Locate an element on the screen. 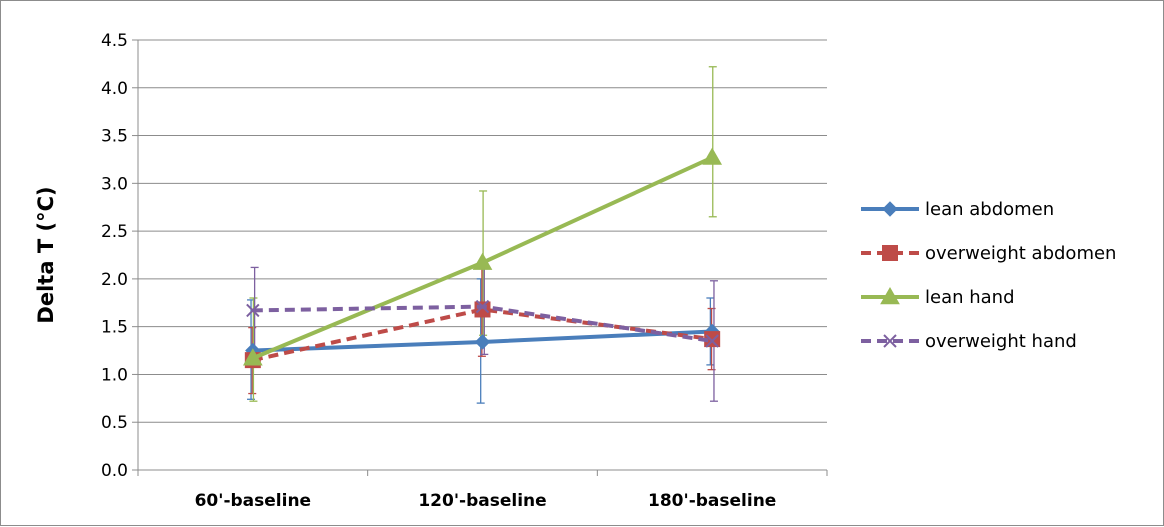  legend-item: lean abdomen is located at coordinates (957, 209).